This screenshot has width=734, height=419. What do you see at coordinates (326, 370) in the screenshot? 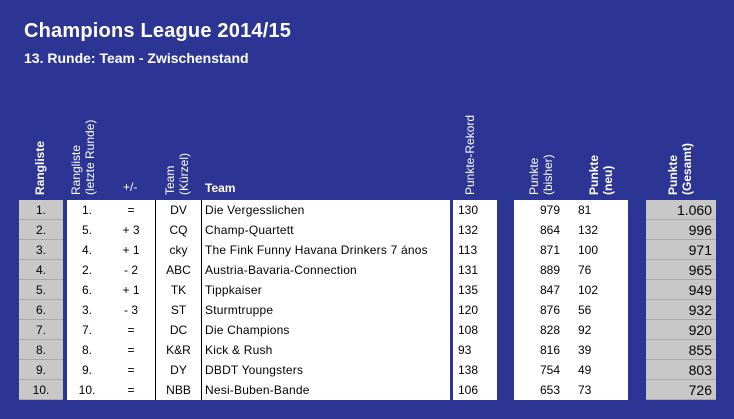
I see `team-cell: DBDT Youngsters` at bounding box center [326, 370].